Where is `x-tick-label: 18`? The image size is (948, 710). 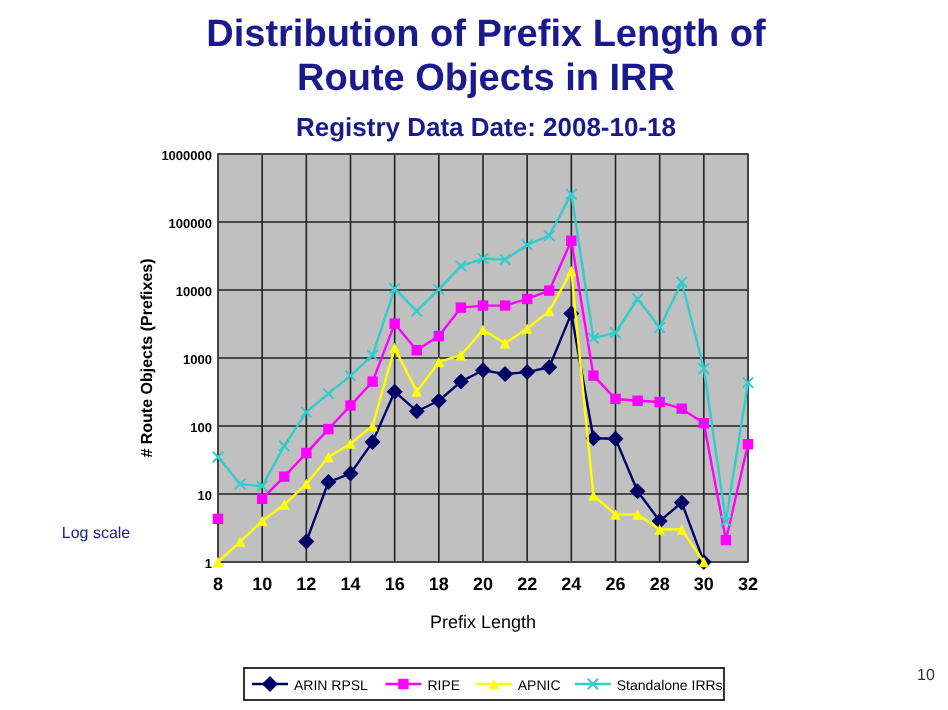 x-tick-label: 18 is located at coordinates (438, 584).